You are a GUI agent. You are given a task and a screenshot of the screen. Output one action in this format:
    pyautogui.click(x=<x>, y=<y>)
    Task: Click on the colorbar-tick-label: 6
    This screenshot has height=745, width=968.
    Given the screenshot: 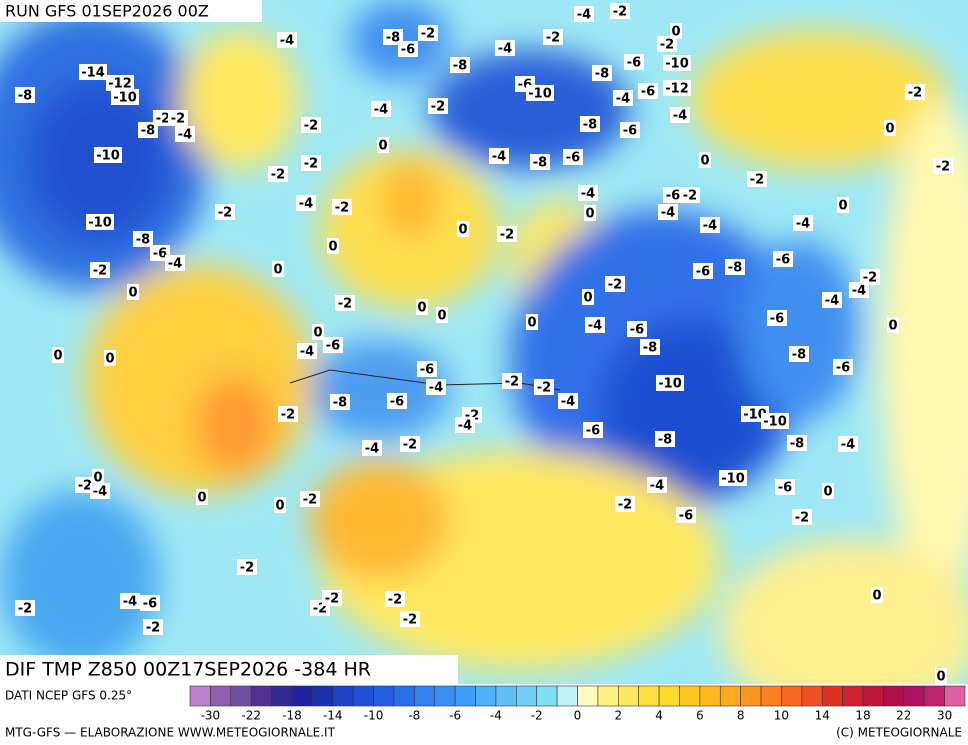 What is the action you would take?
    pyautogui.click(x=700, y=716)
    